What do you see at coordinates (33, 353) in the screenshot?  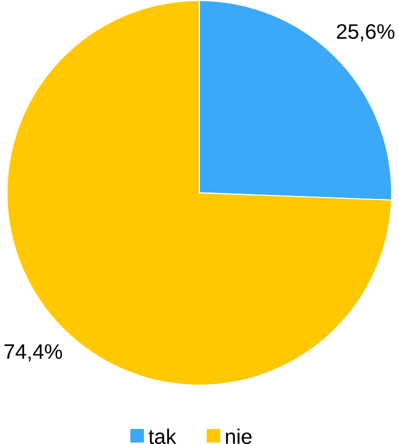 I see `data-label: 74,4%` at bounding box center [33, 353].